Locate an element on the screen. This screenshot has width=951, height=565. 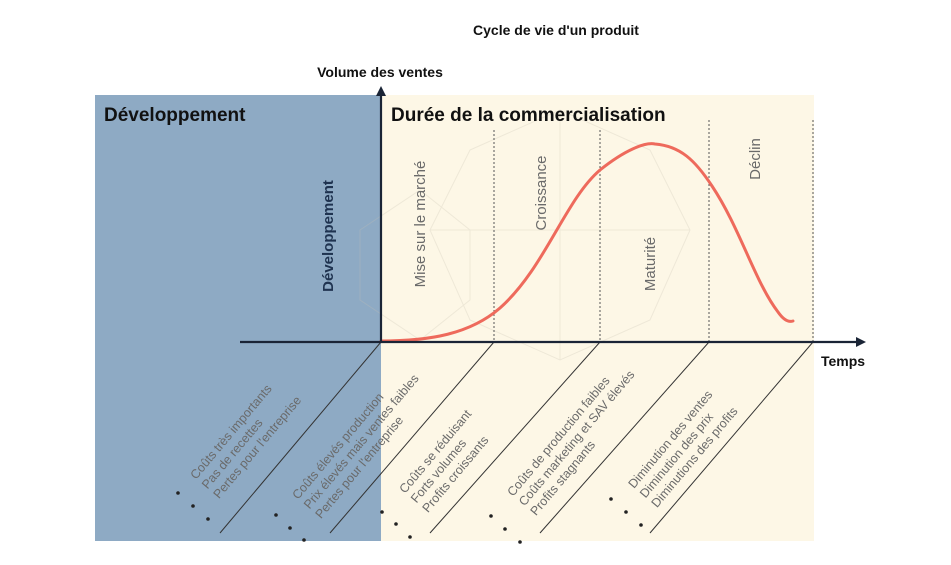
y-axis-label: Volume des ventes is located at coordinates (380, 72).